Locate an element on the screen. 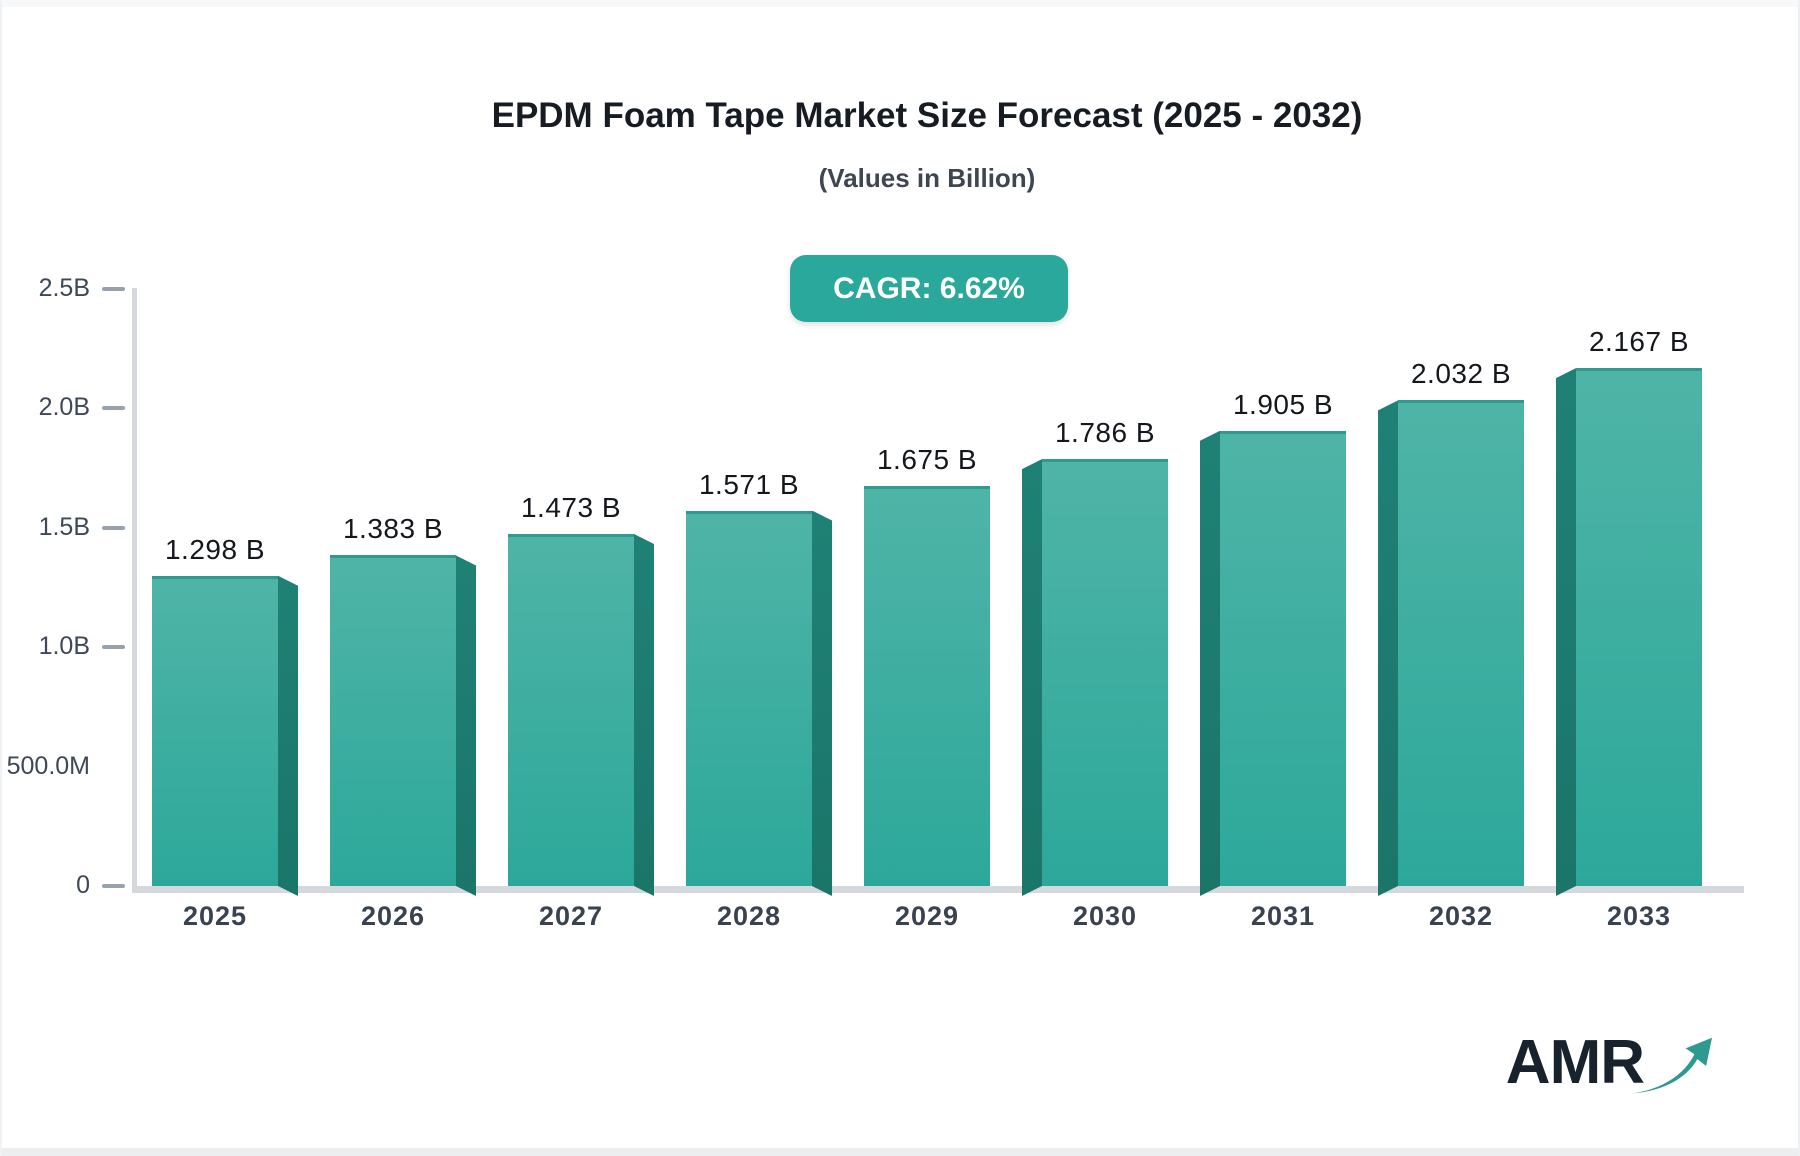 This screenshot has width=1800, height=1156. top-border-strip is located at coordinates (900, 3).